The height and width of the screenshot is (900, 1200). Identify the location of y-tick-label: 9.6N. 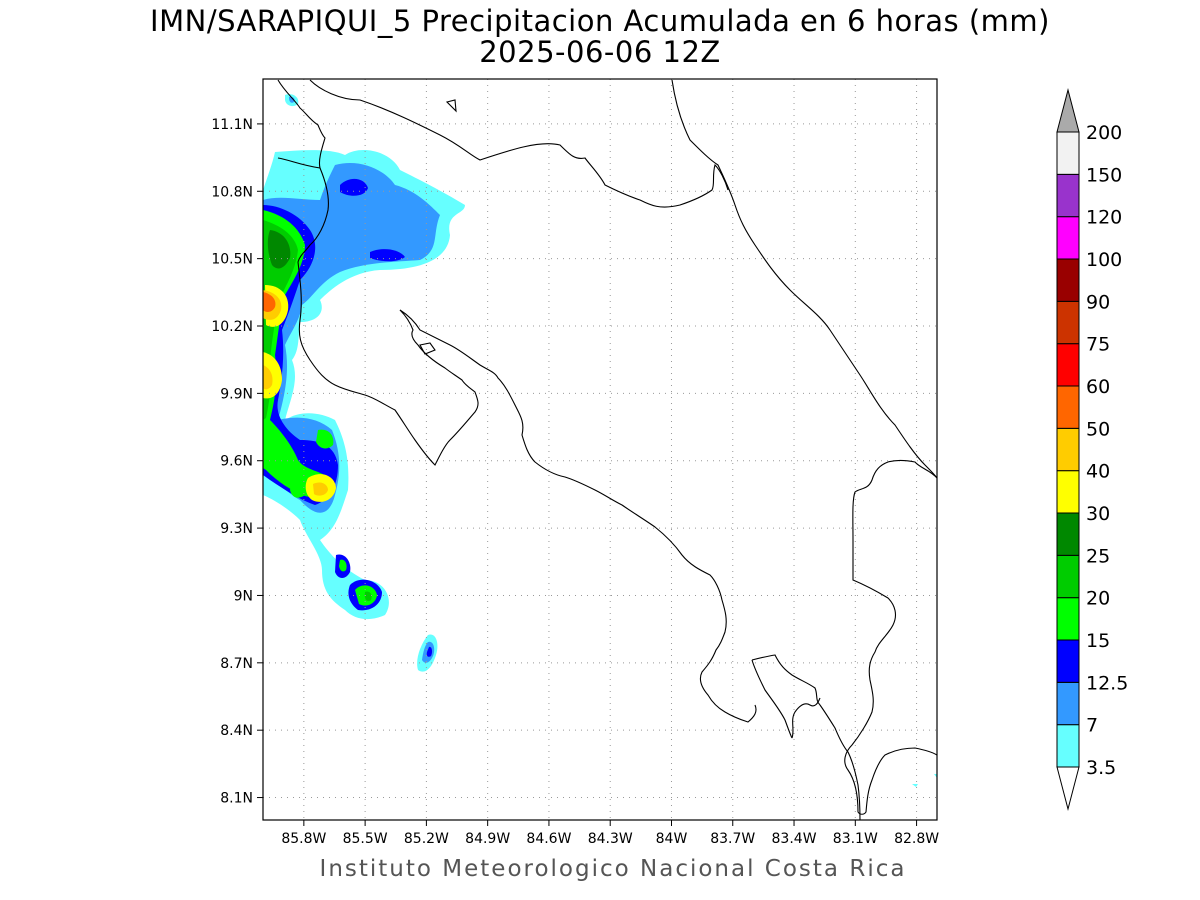
(236, 462).